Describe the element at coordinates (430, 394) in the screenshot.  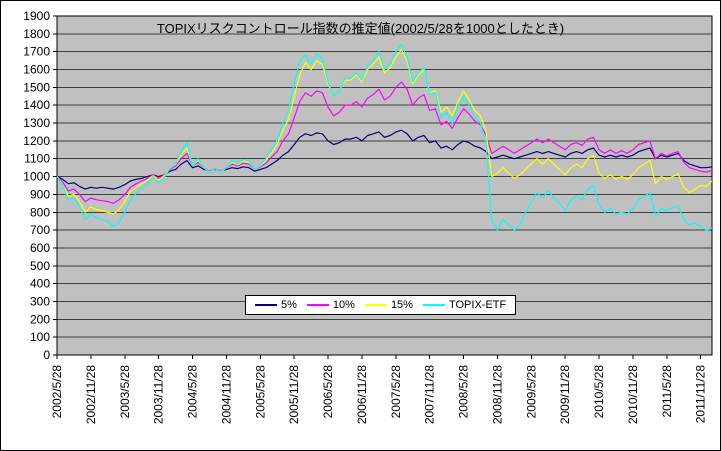
I see `x-tick-label: 2007/11/28` at that location.